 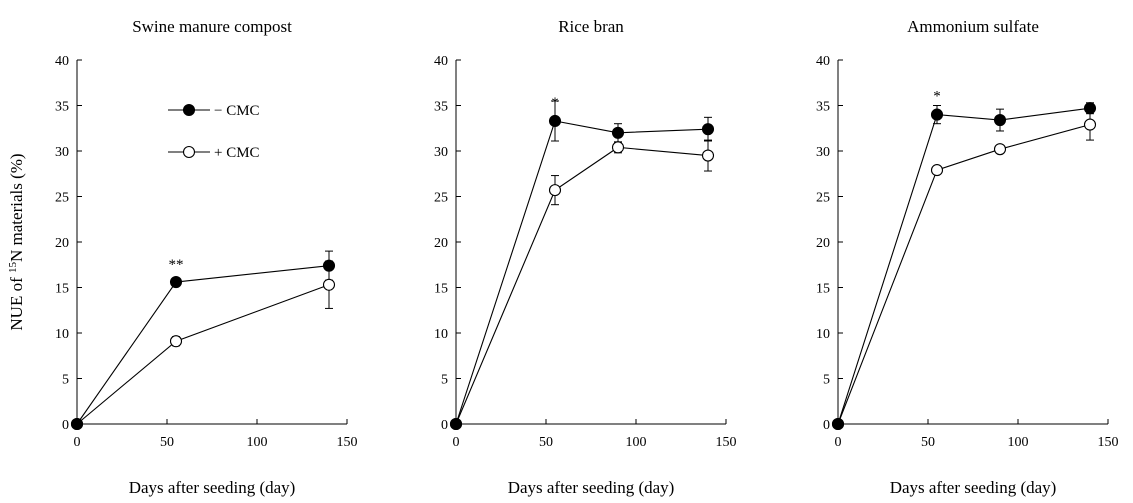 What do you see at coordinates (13, 267) in the screenshot?
I see `y-axis-label-superscript: 15` at bounding box center [13, 267].